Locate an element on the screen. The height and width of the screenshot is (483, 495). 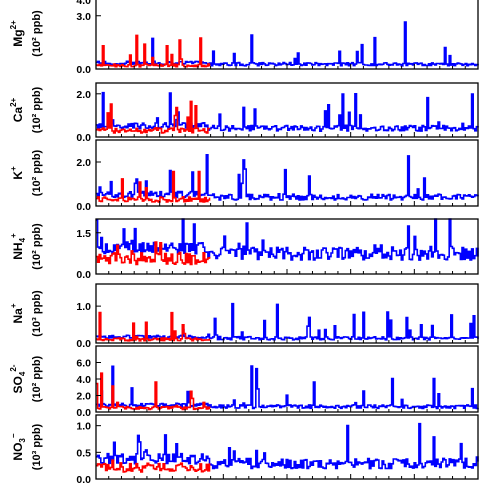
y-axis-species-label: NO3− is located at coordinates (18, 446).